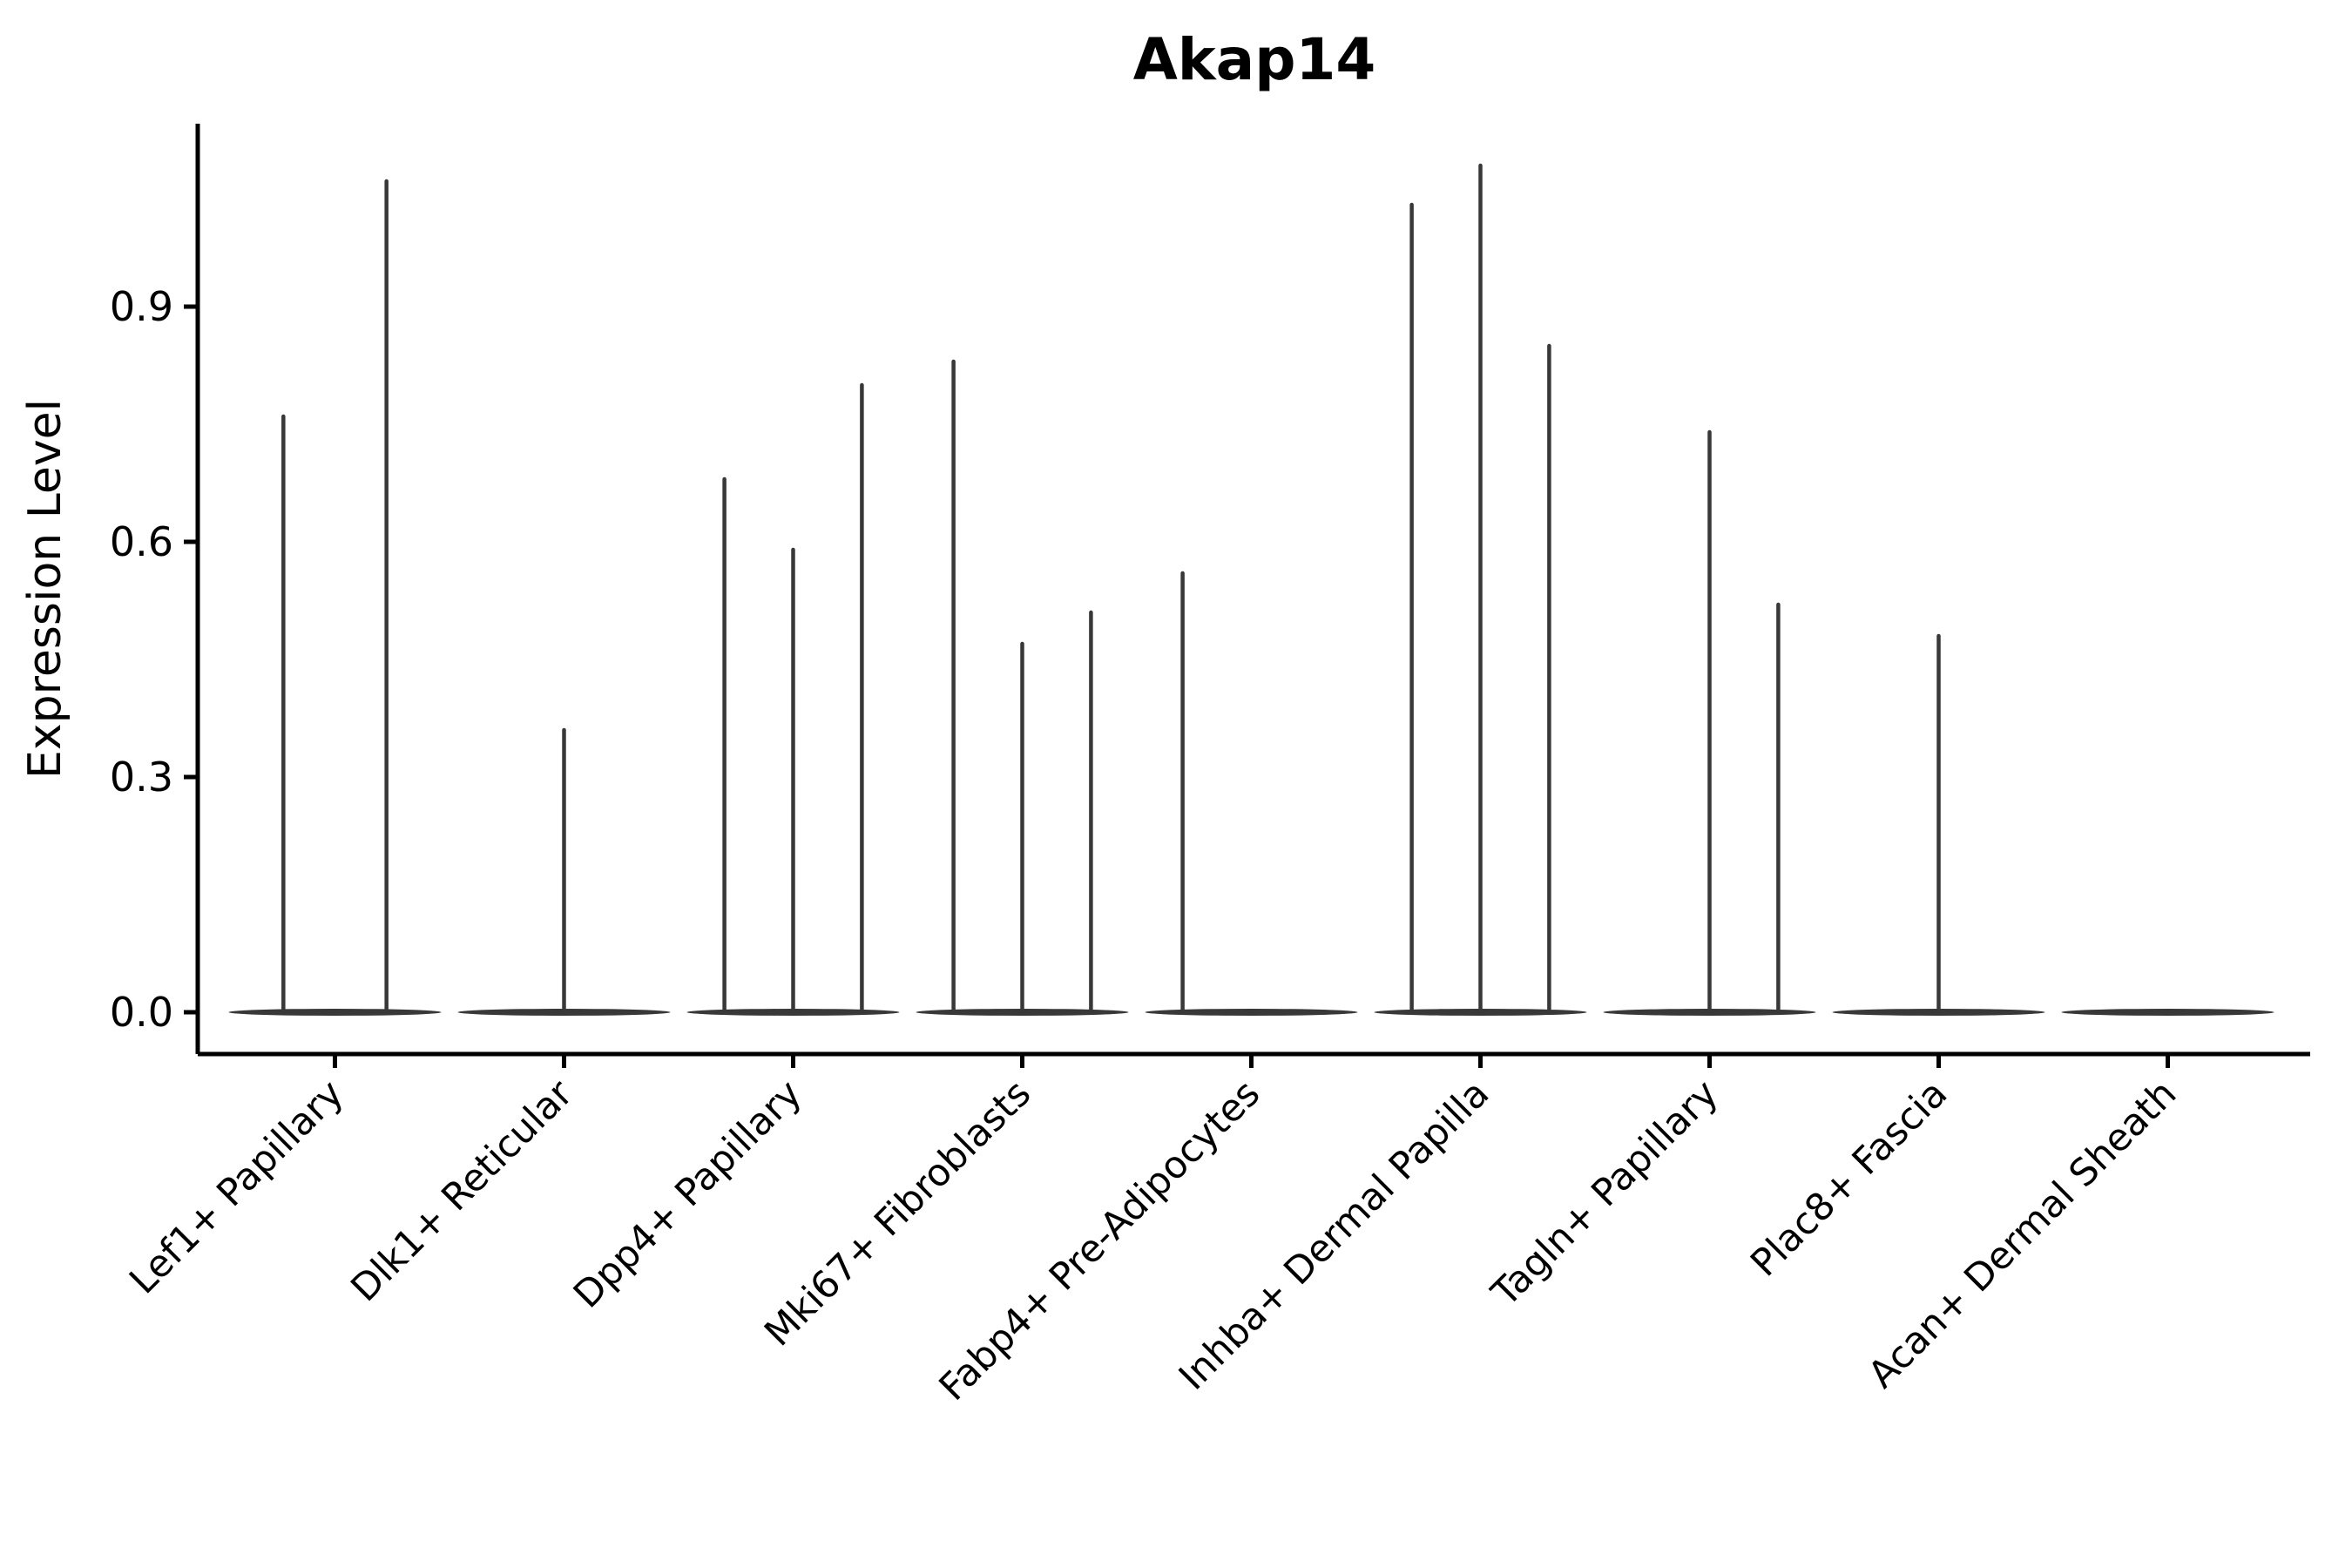  Describe the element at coordinates (141, 306) in the screenshot. I see `y-tick-label: 0.9` at that location.